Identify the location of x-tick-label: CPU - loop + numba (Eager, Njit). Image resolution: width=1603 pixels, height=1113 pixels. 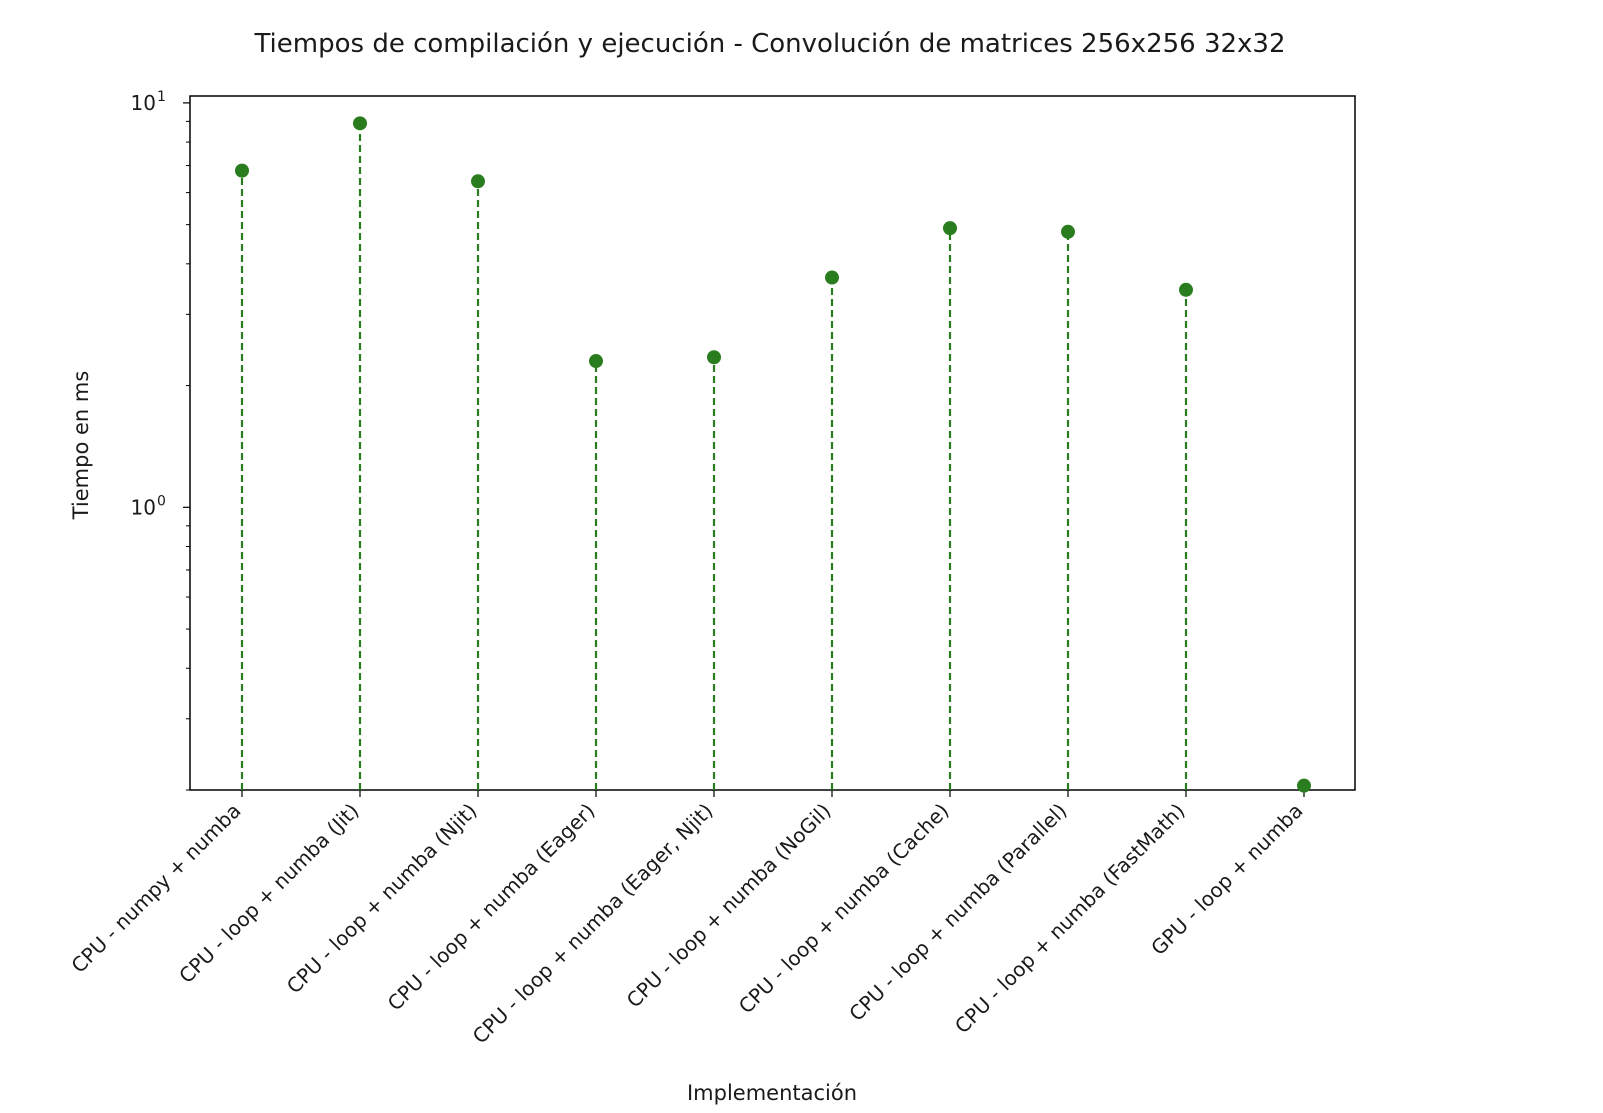
(593, 924).